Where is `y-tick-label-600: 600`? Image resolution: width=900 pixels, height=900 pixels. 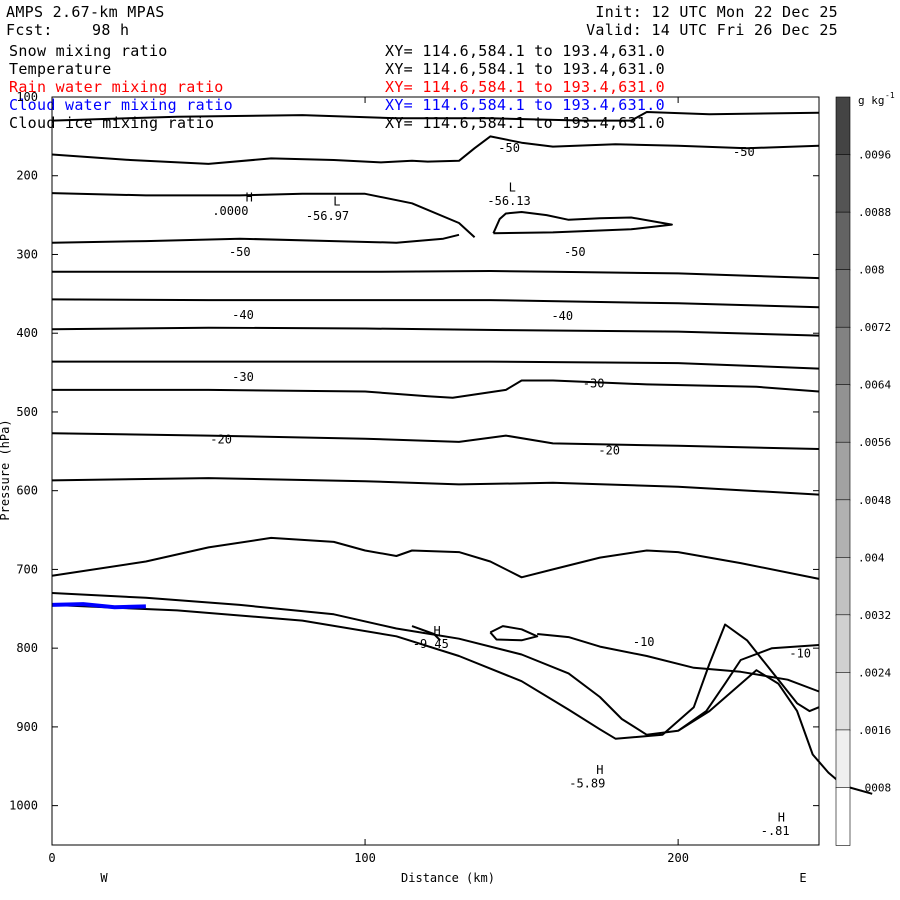
y-tick-label-600: 600 is located at coordinates (27, 491).